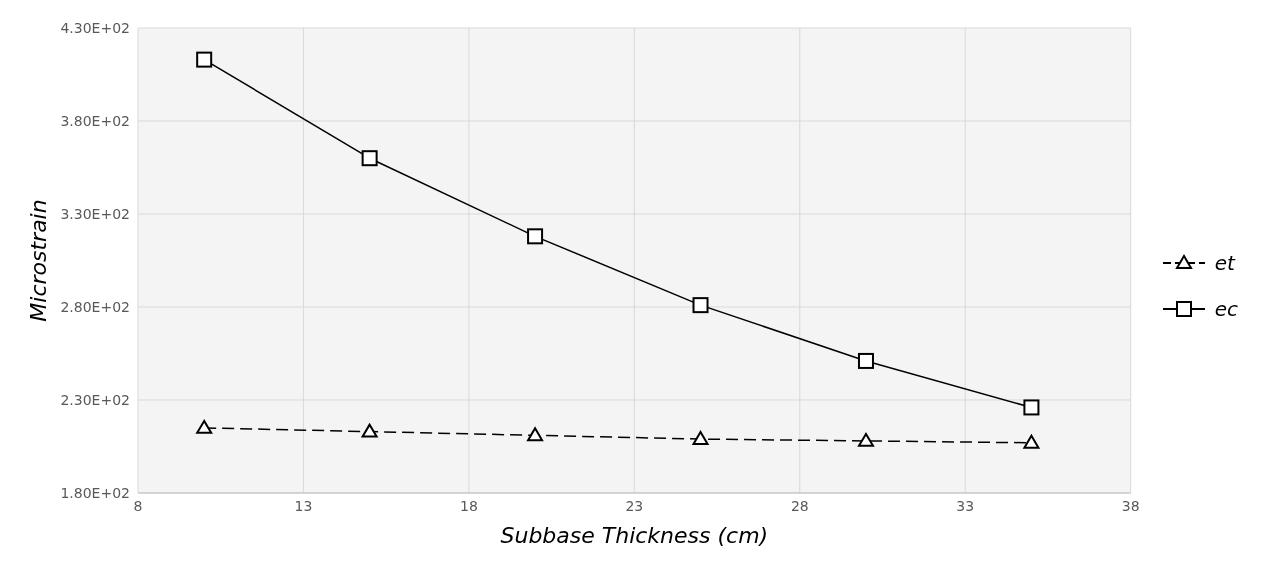 This screenshot has width=1270, height=576. What do you see at coordinates (799, 505) in the screenshot?
I see `x-tick-label: 28` at bounding box center [799, 505].